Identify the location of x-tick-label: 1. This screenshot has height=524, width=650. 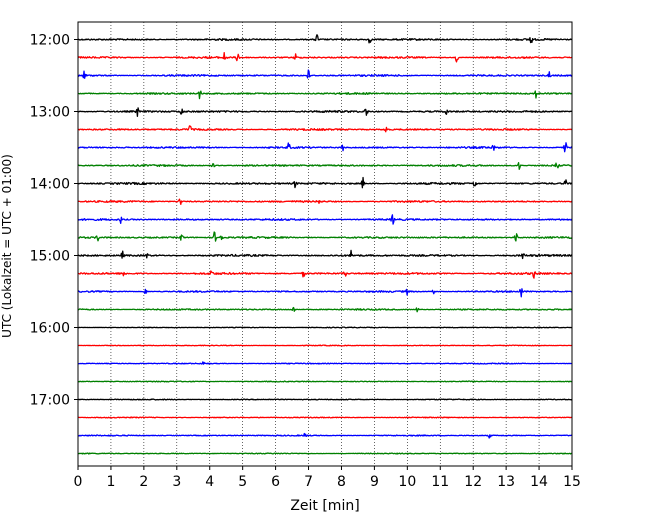
(110, 482).